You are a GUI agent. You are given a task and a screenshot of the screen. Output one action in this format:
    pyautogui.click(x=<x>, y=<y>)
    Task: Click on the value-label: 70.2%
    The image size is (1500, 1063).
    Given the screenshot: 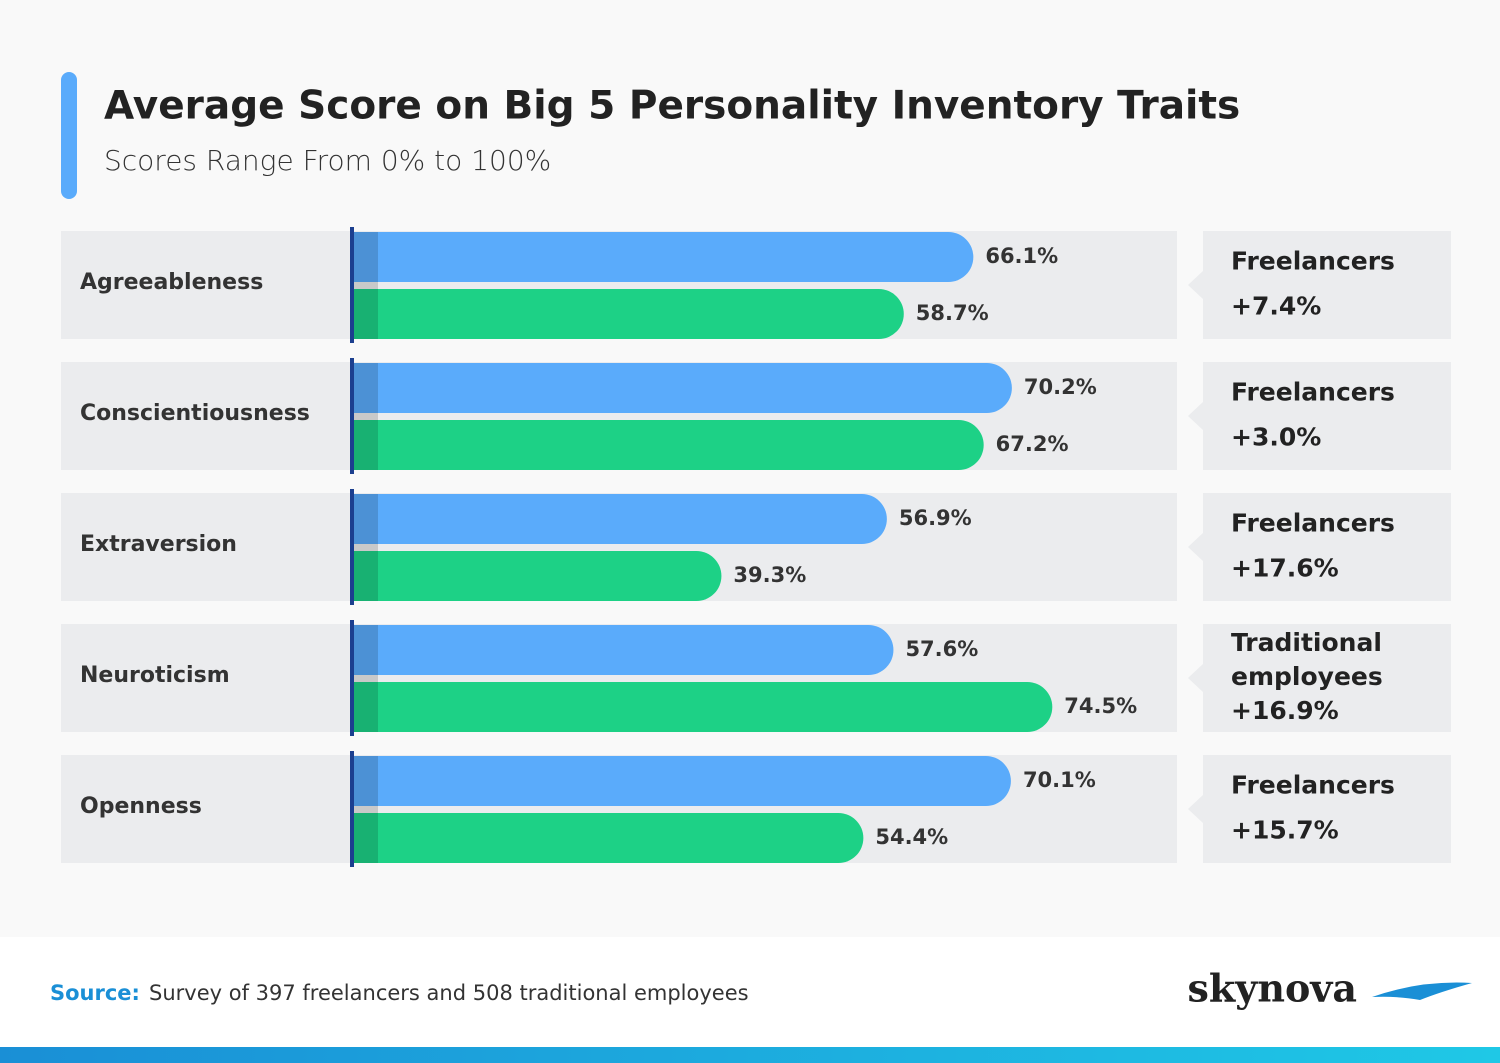 What is the action you would take?
    pyautogui.click(x=1060, y=387)
    